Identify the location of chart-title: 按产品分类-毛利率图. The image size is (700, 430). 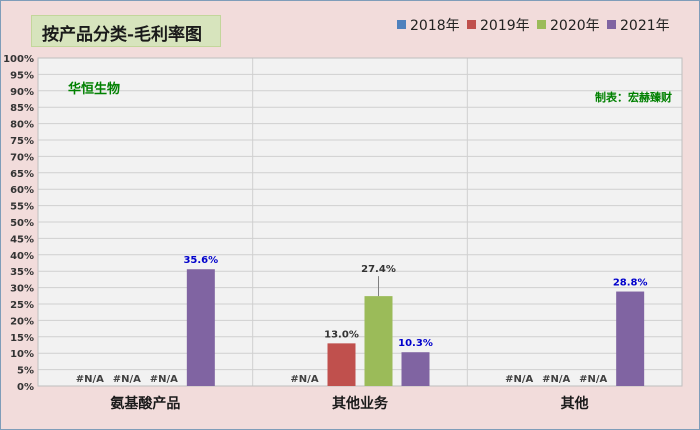
(122, 35).